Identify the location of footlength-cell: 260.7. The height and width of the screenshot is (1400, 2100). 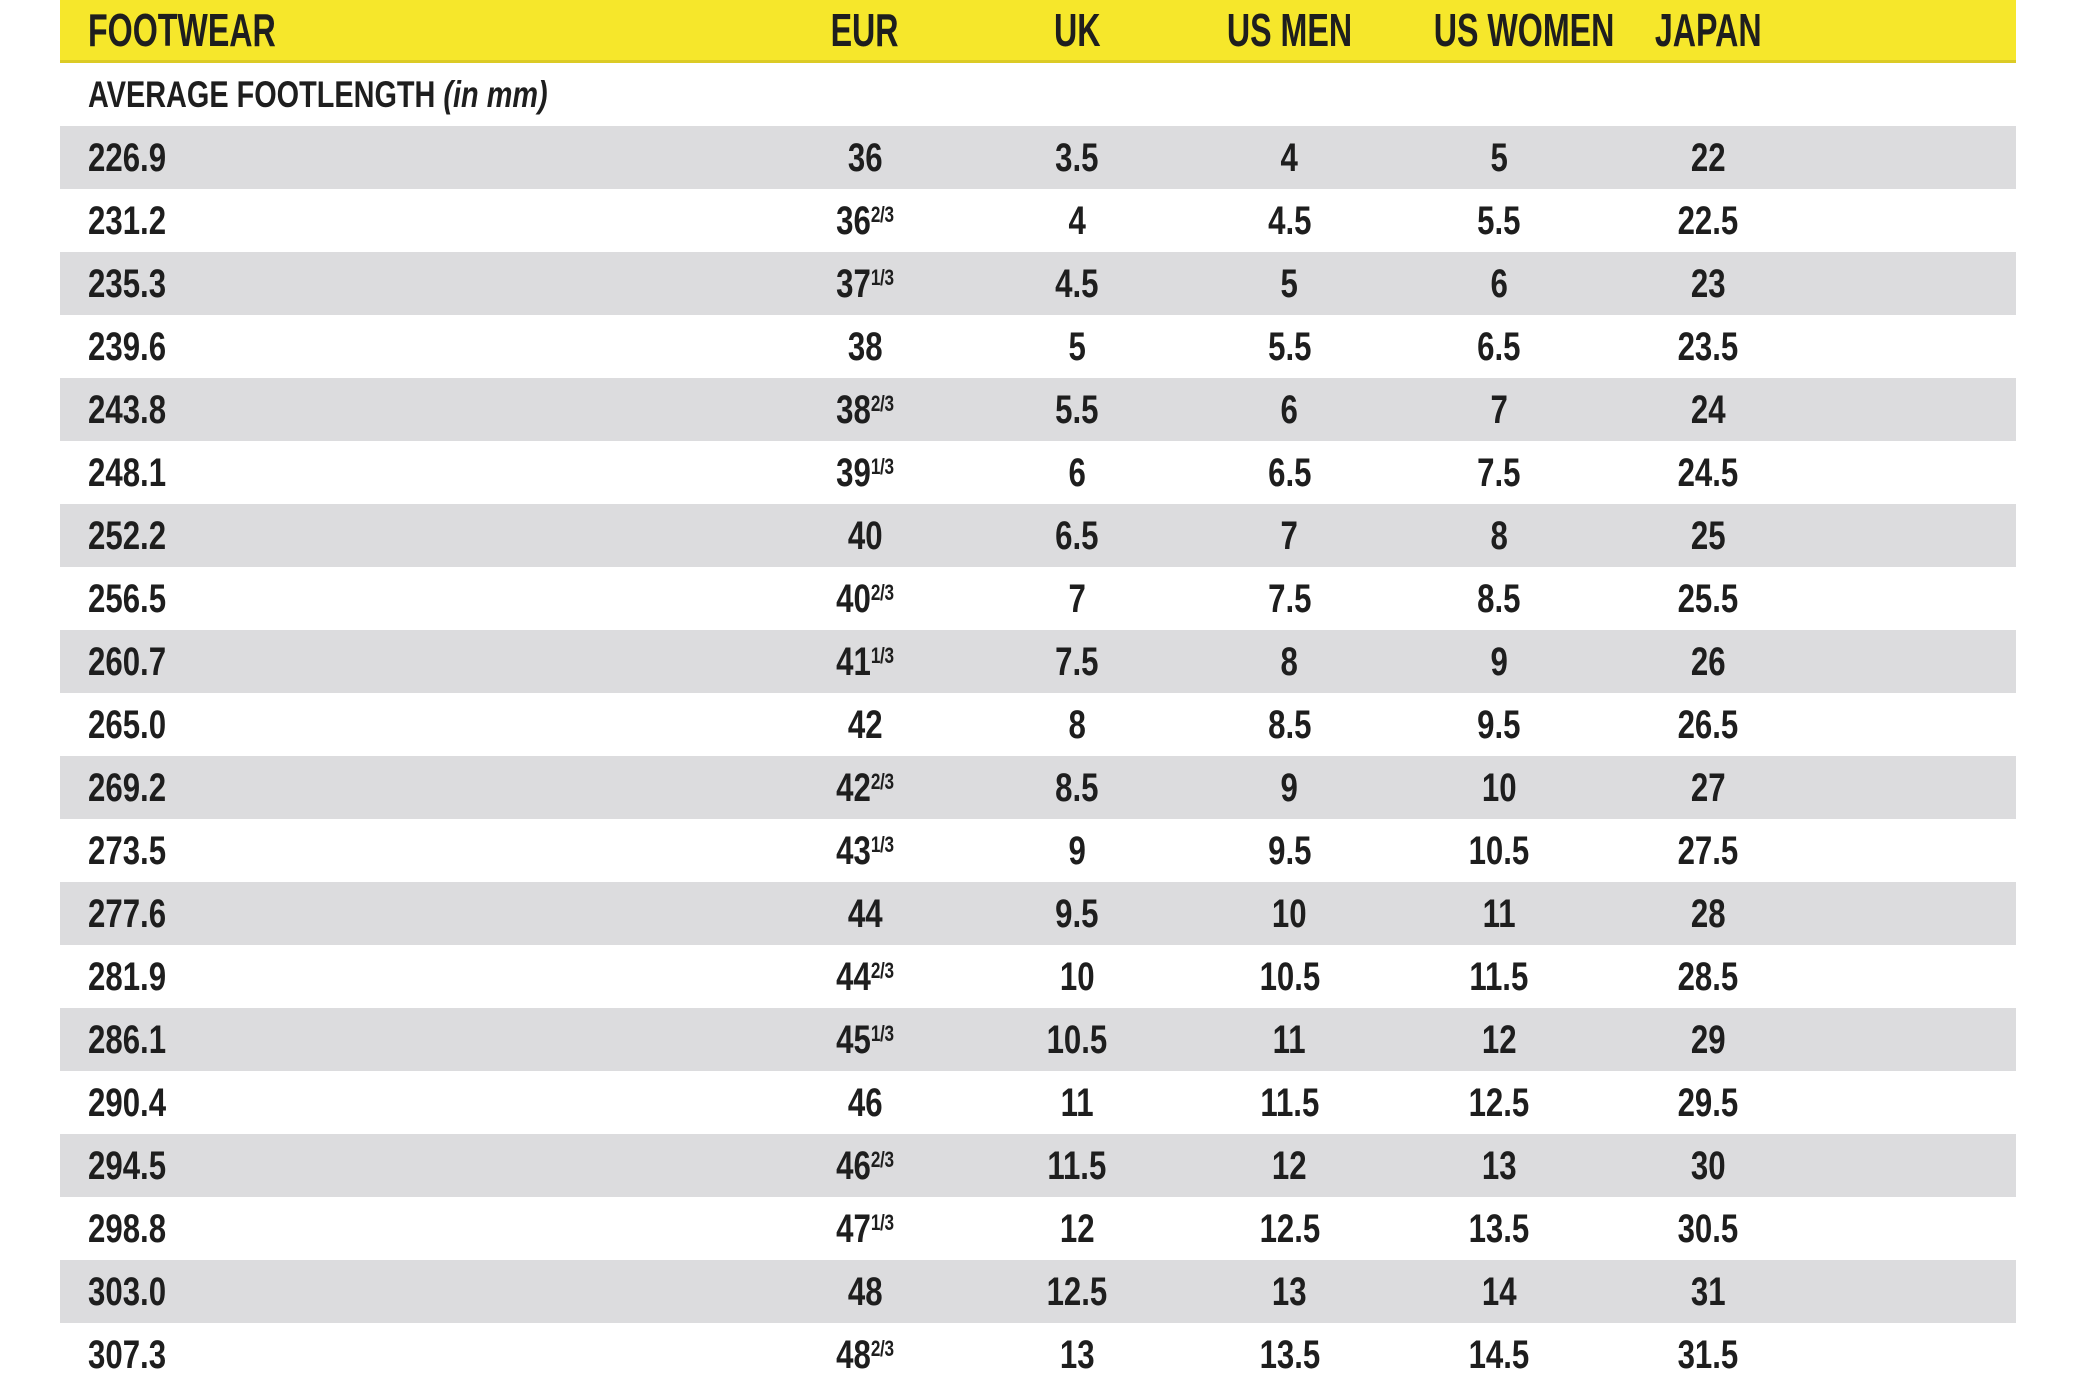
(410, 662).